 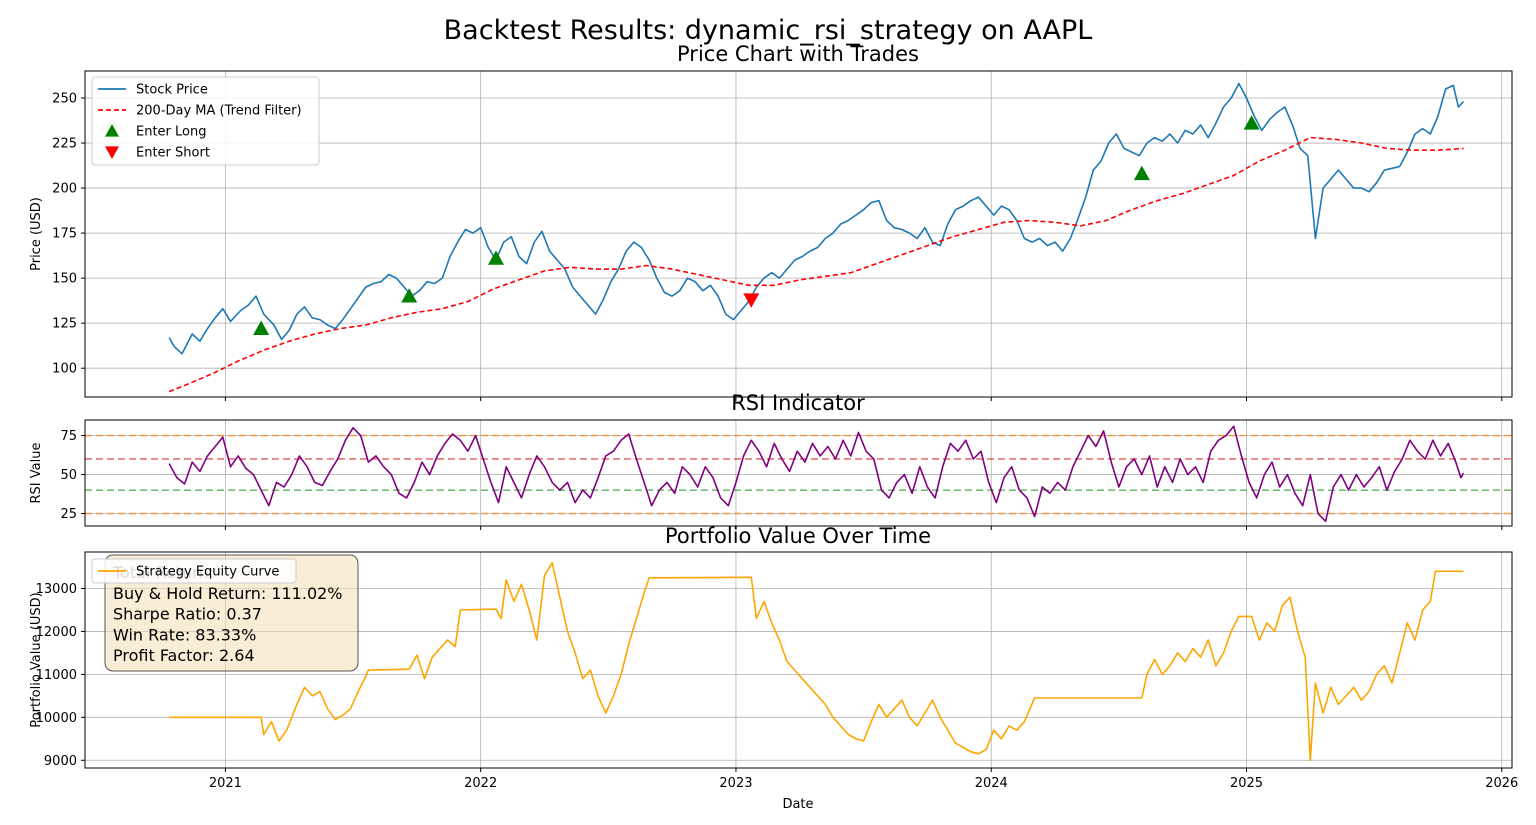 I want to click on y-tick-label: 12000, so click(x=56, y=632).